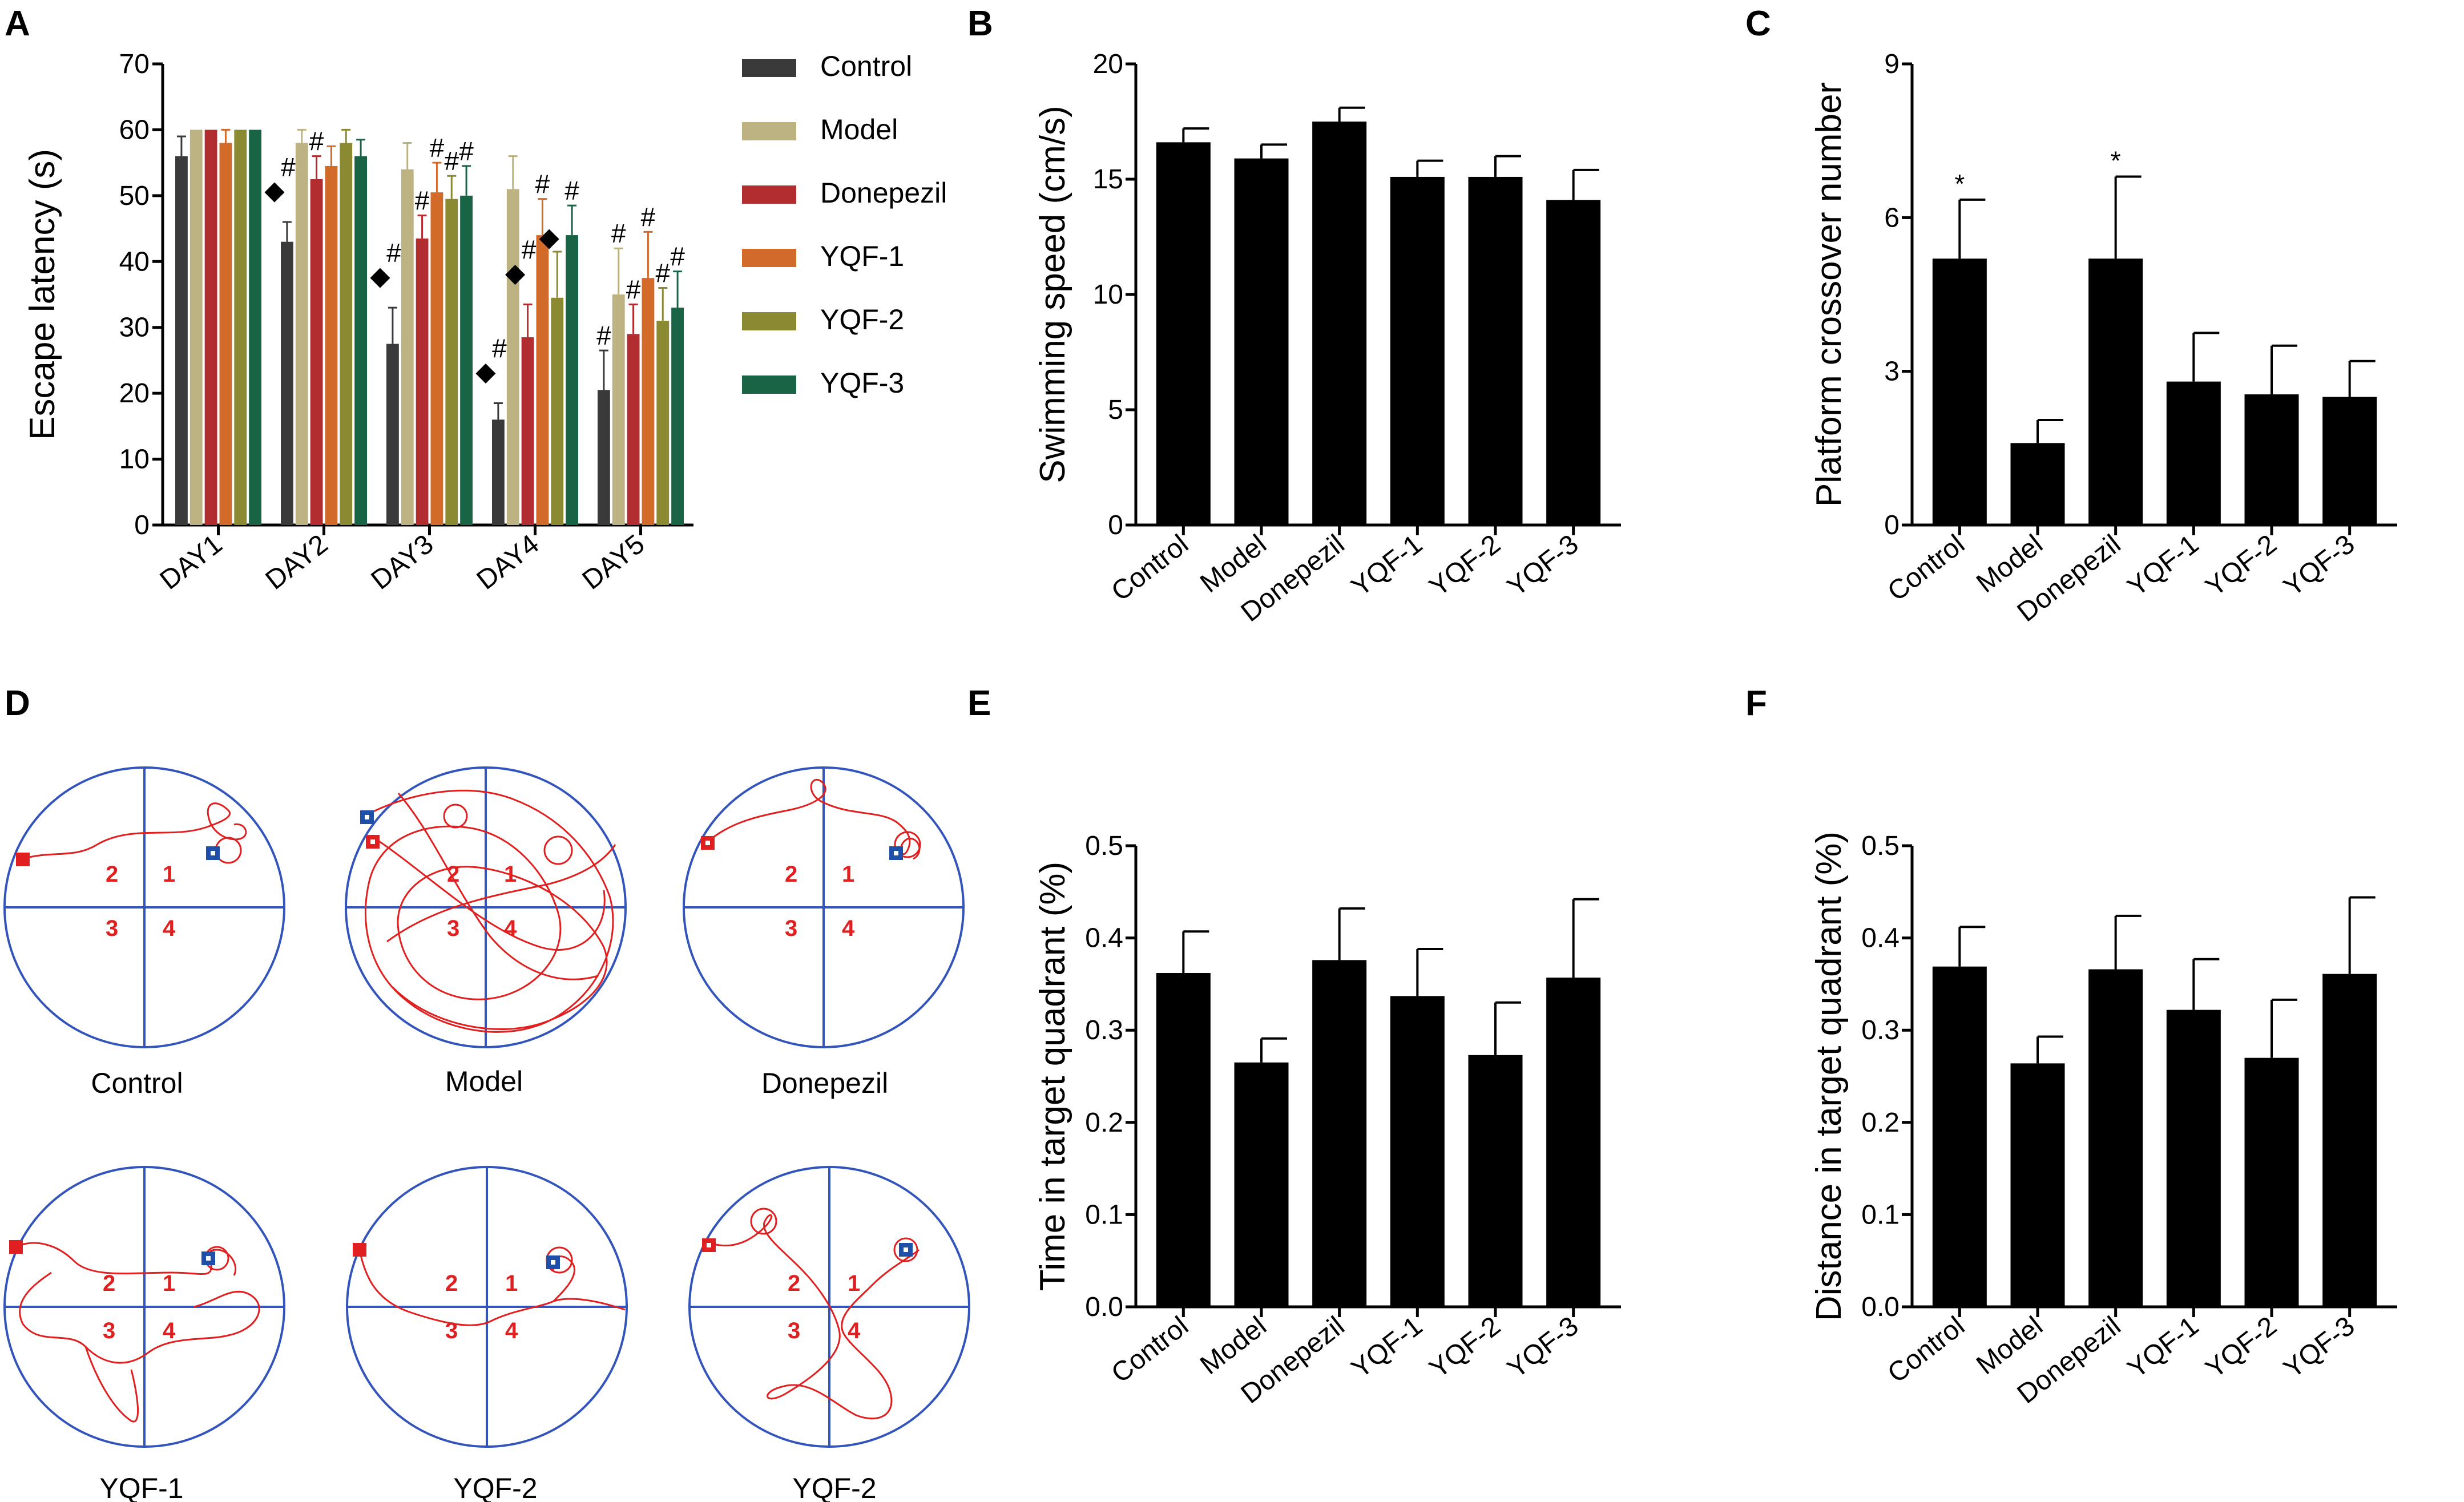 This screenshot has height=1502, width=2464. Describe the element at coordinates (862, 320) in the screenshot. I see `legend-label: YQF-2` at that location.